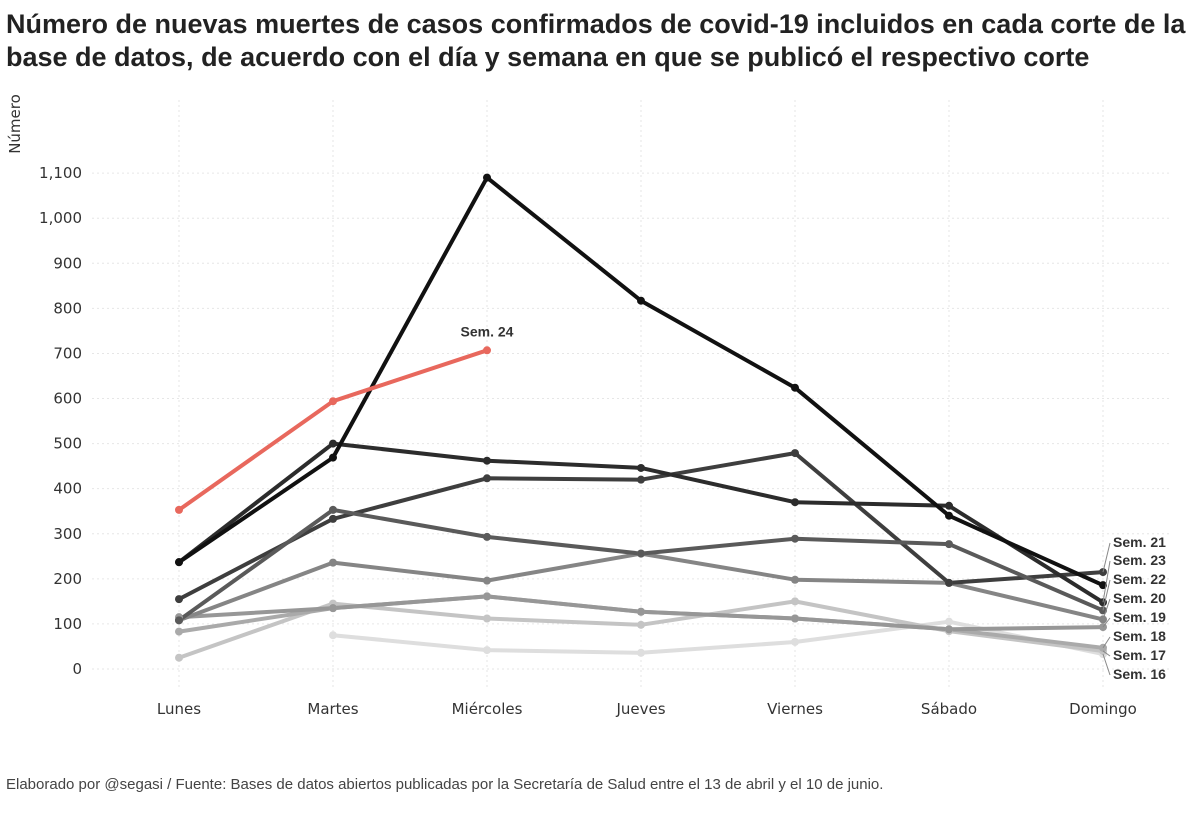 This screenshot has height=815, width=1200. I want to click on x-tick-label: Martes, so click(332, 709).